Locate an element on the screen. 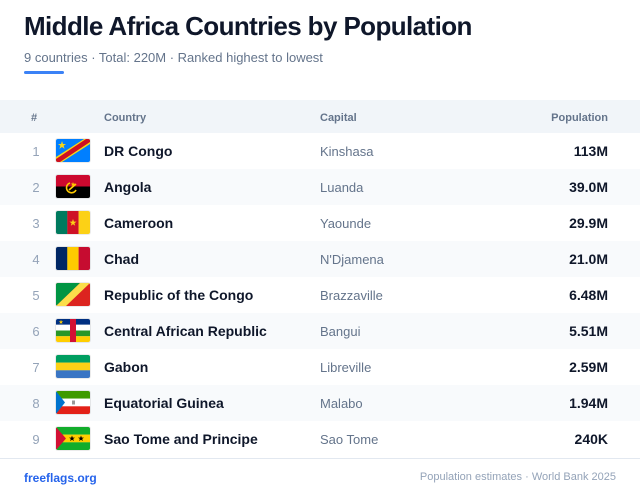 Image resolution: width=640 pixels, height=497 pixels. data-source-note: Population estimates · World Bank 2025 is located at coordinates (517, 477).